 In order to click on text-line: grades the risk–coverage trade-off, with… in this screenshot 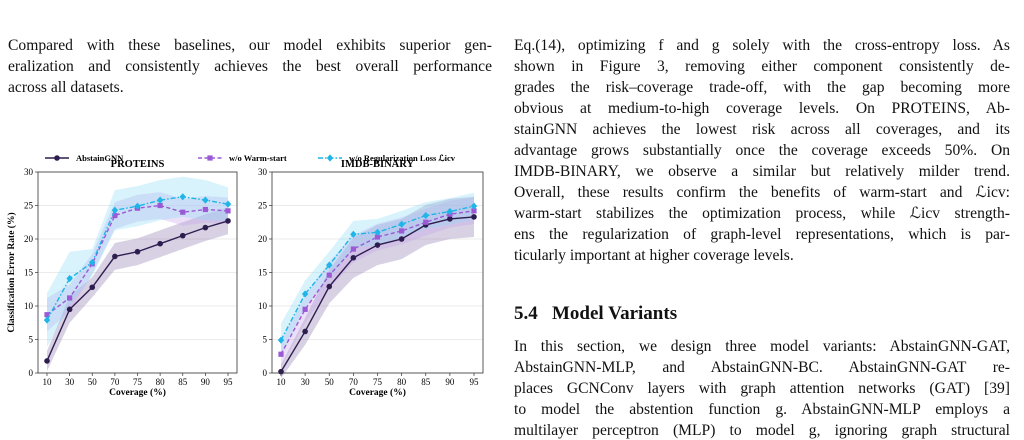, I will do `click(762, 87)`.